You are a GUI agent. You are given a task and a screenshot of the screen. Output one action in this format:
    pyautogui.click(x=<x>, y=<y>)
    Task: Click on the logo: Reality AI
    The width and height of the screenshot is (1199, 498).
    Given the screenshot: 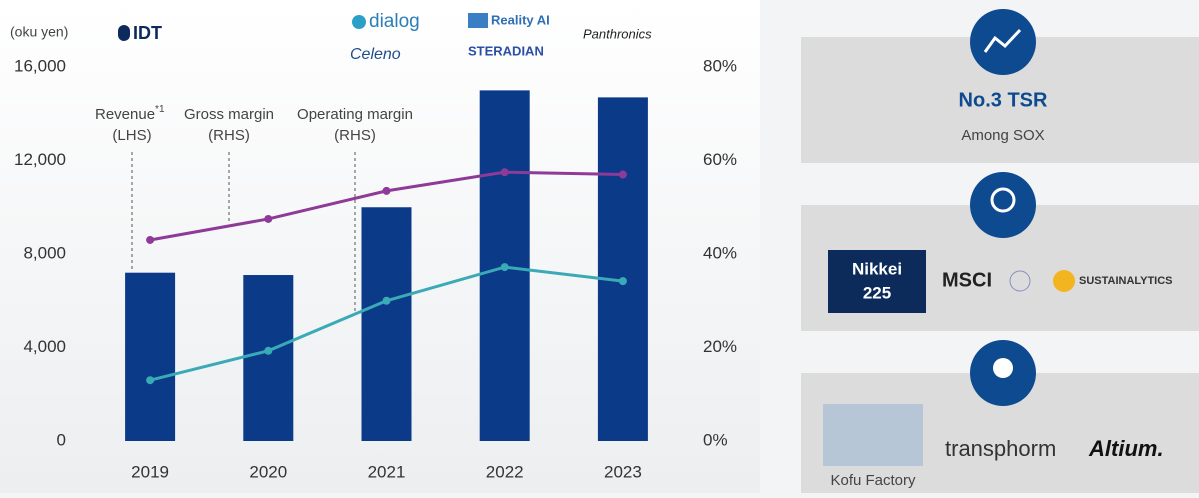 What is the action you would take?
    pyautogui.click(x=520, y=19)
    